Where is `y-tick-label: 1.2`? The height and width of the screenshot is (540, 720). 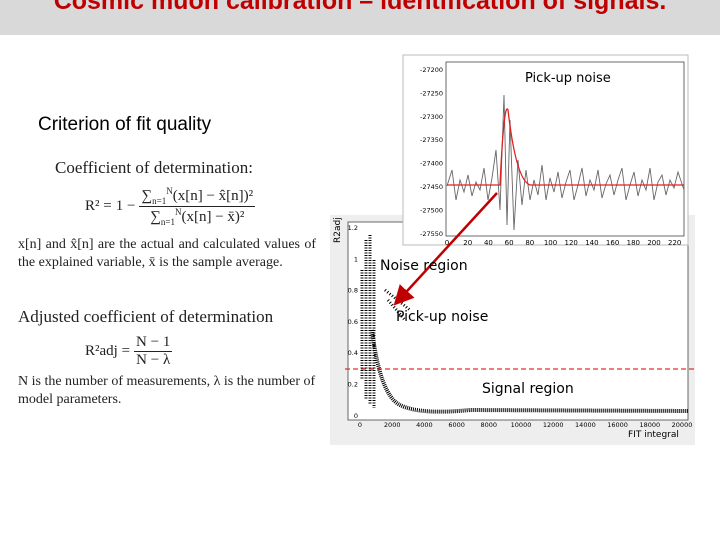 y-tick-label: 1.2 is located at coordinates (353, 228).